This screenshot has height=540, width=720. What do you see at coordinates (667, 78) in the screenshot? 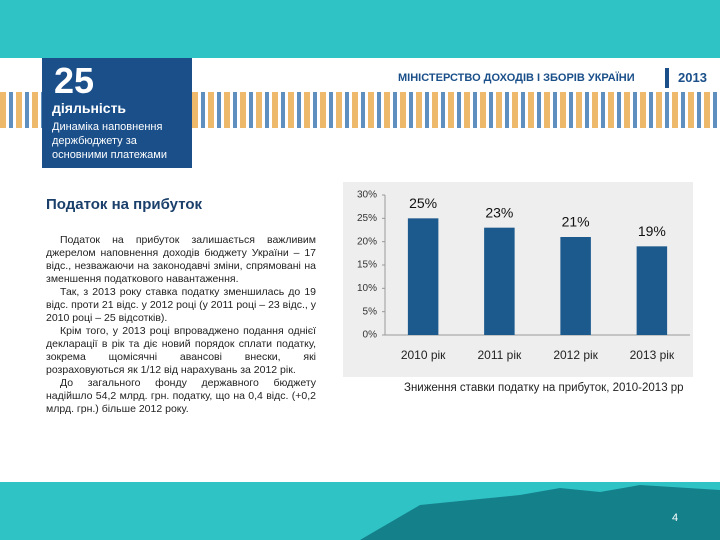
I see `divider` at bounding box center [667, 78].